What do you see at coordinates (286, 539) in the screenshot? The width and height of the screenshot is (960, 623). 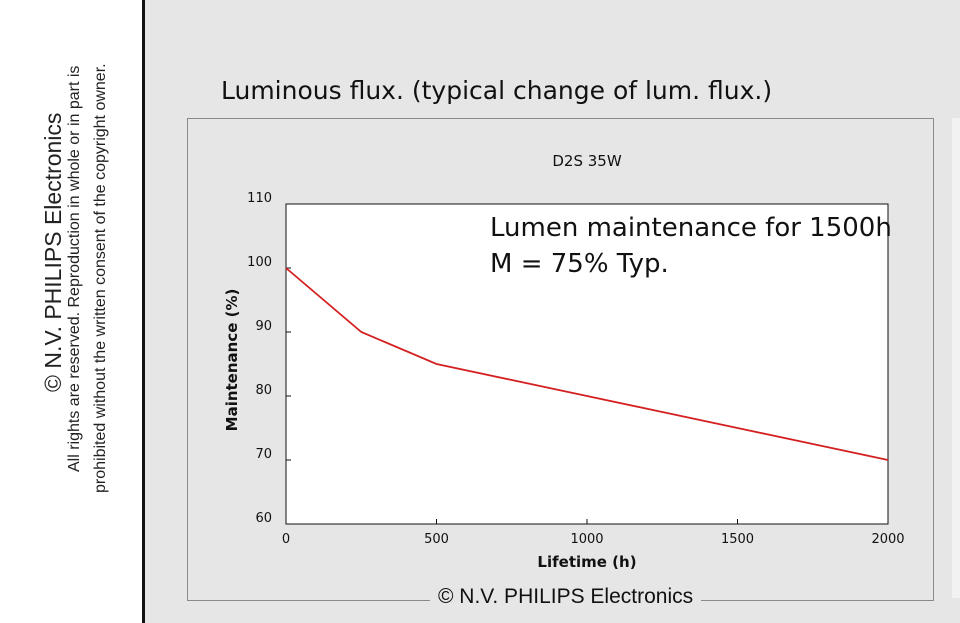 I see `x-tick-label: 0` at bounding box center [286, 539].